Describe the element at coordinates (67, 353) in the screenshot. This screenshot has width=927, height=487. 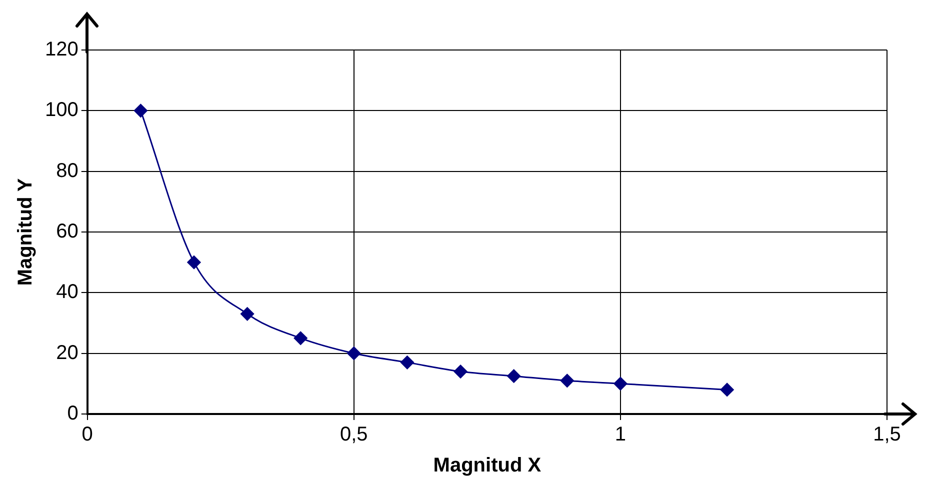
I see `y-tick-label: 20` at that location.